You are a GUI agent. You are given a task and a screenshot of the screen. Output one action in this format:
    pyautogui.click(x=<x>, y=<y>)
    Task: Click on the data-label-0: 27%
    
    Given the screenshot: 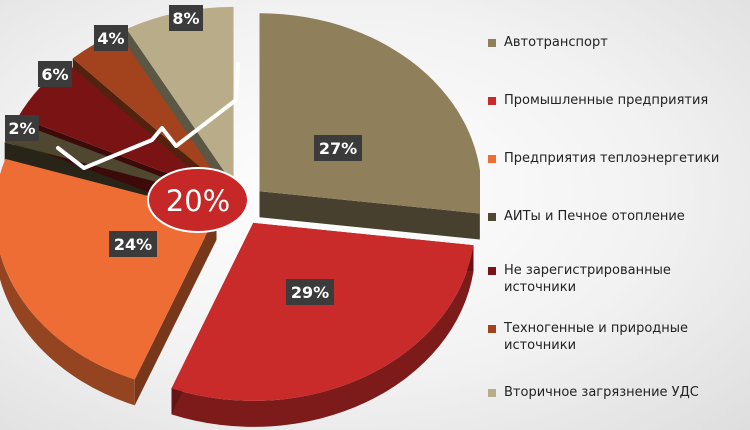 What is the action you would take?
    pyautogui.click(x=338, y=148)
    